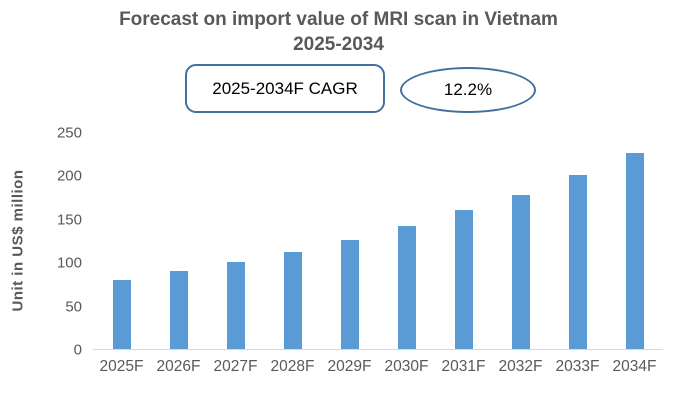 The image size is (677, 403). I want to click on x-axis-label-2033F: 2033F, so click(577, 366).